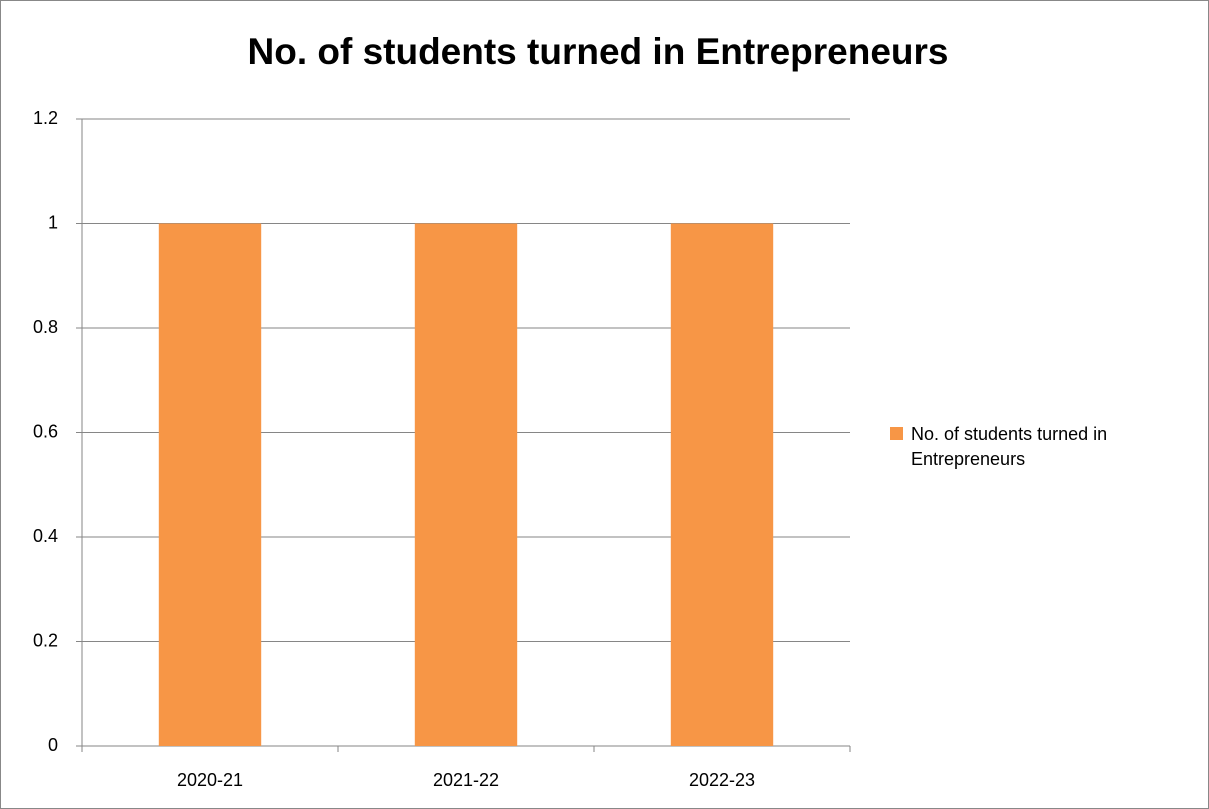  Describe the element at coordinates (53, 745) in the screenshot. I see `y-tick-label: 0` at that location.